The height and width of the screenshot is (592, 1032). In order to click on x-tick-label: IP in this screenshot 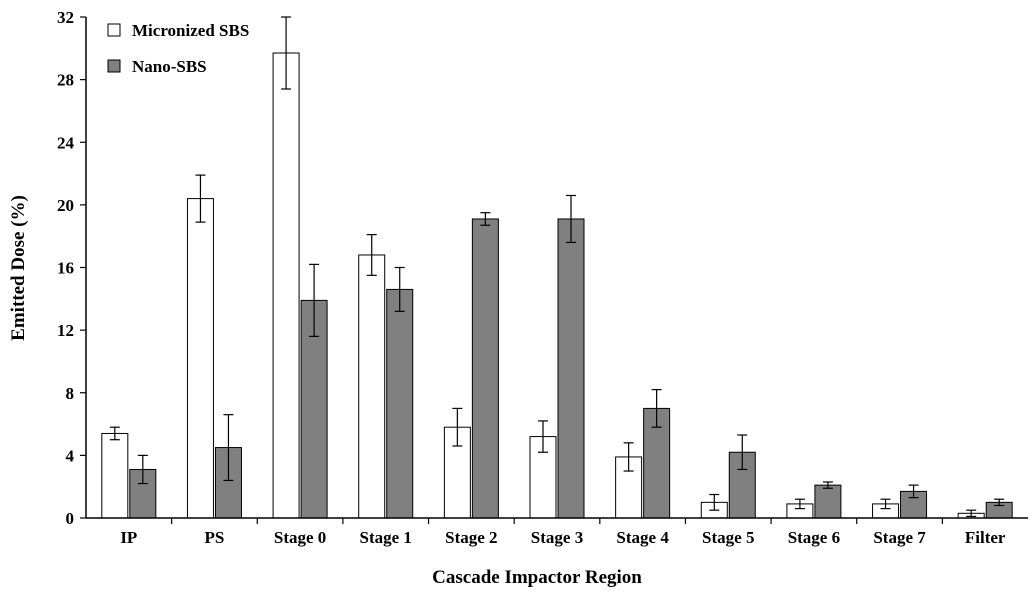, I will do `click(128, 537)`.